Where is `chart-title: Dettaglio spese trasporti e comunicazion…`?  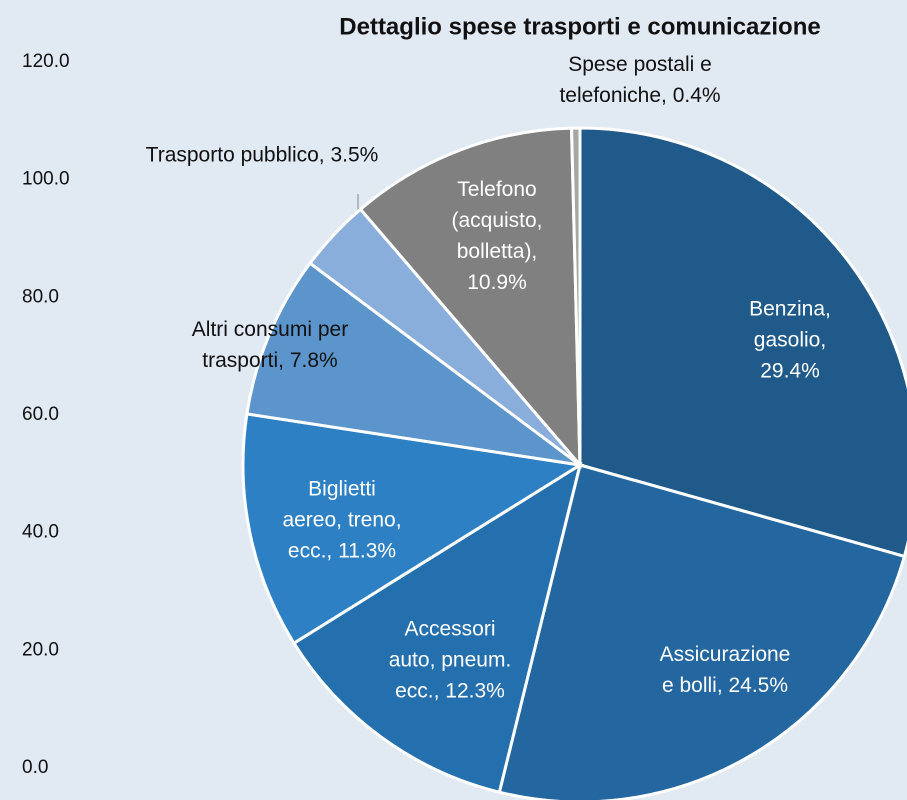
chart-title: Dettaglio spese trasporti e comunicazion… is located at coordinates (579, 26).